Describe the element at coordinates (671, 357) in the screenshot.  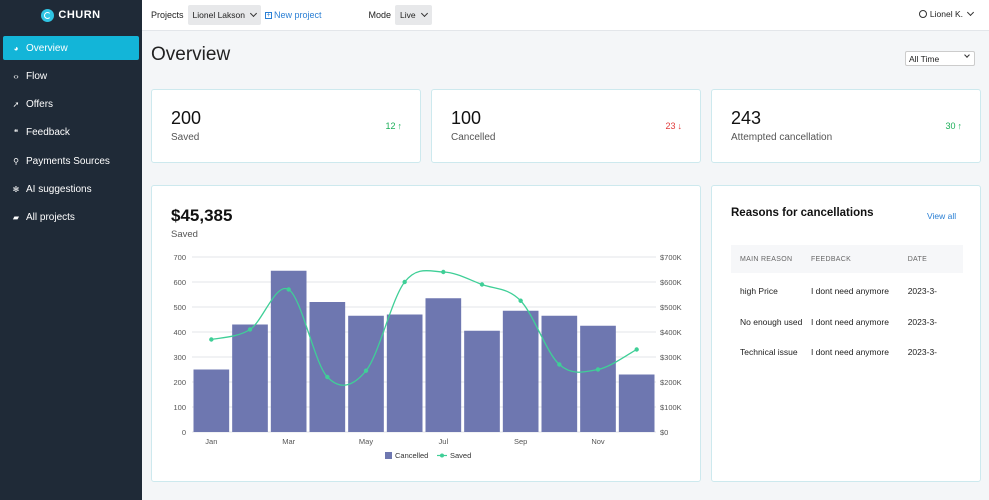
I see `y2-tick-label: $300K` at that location.